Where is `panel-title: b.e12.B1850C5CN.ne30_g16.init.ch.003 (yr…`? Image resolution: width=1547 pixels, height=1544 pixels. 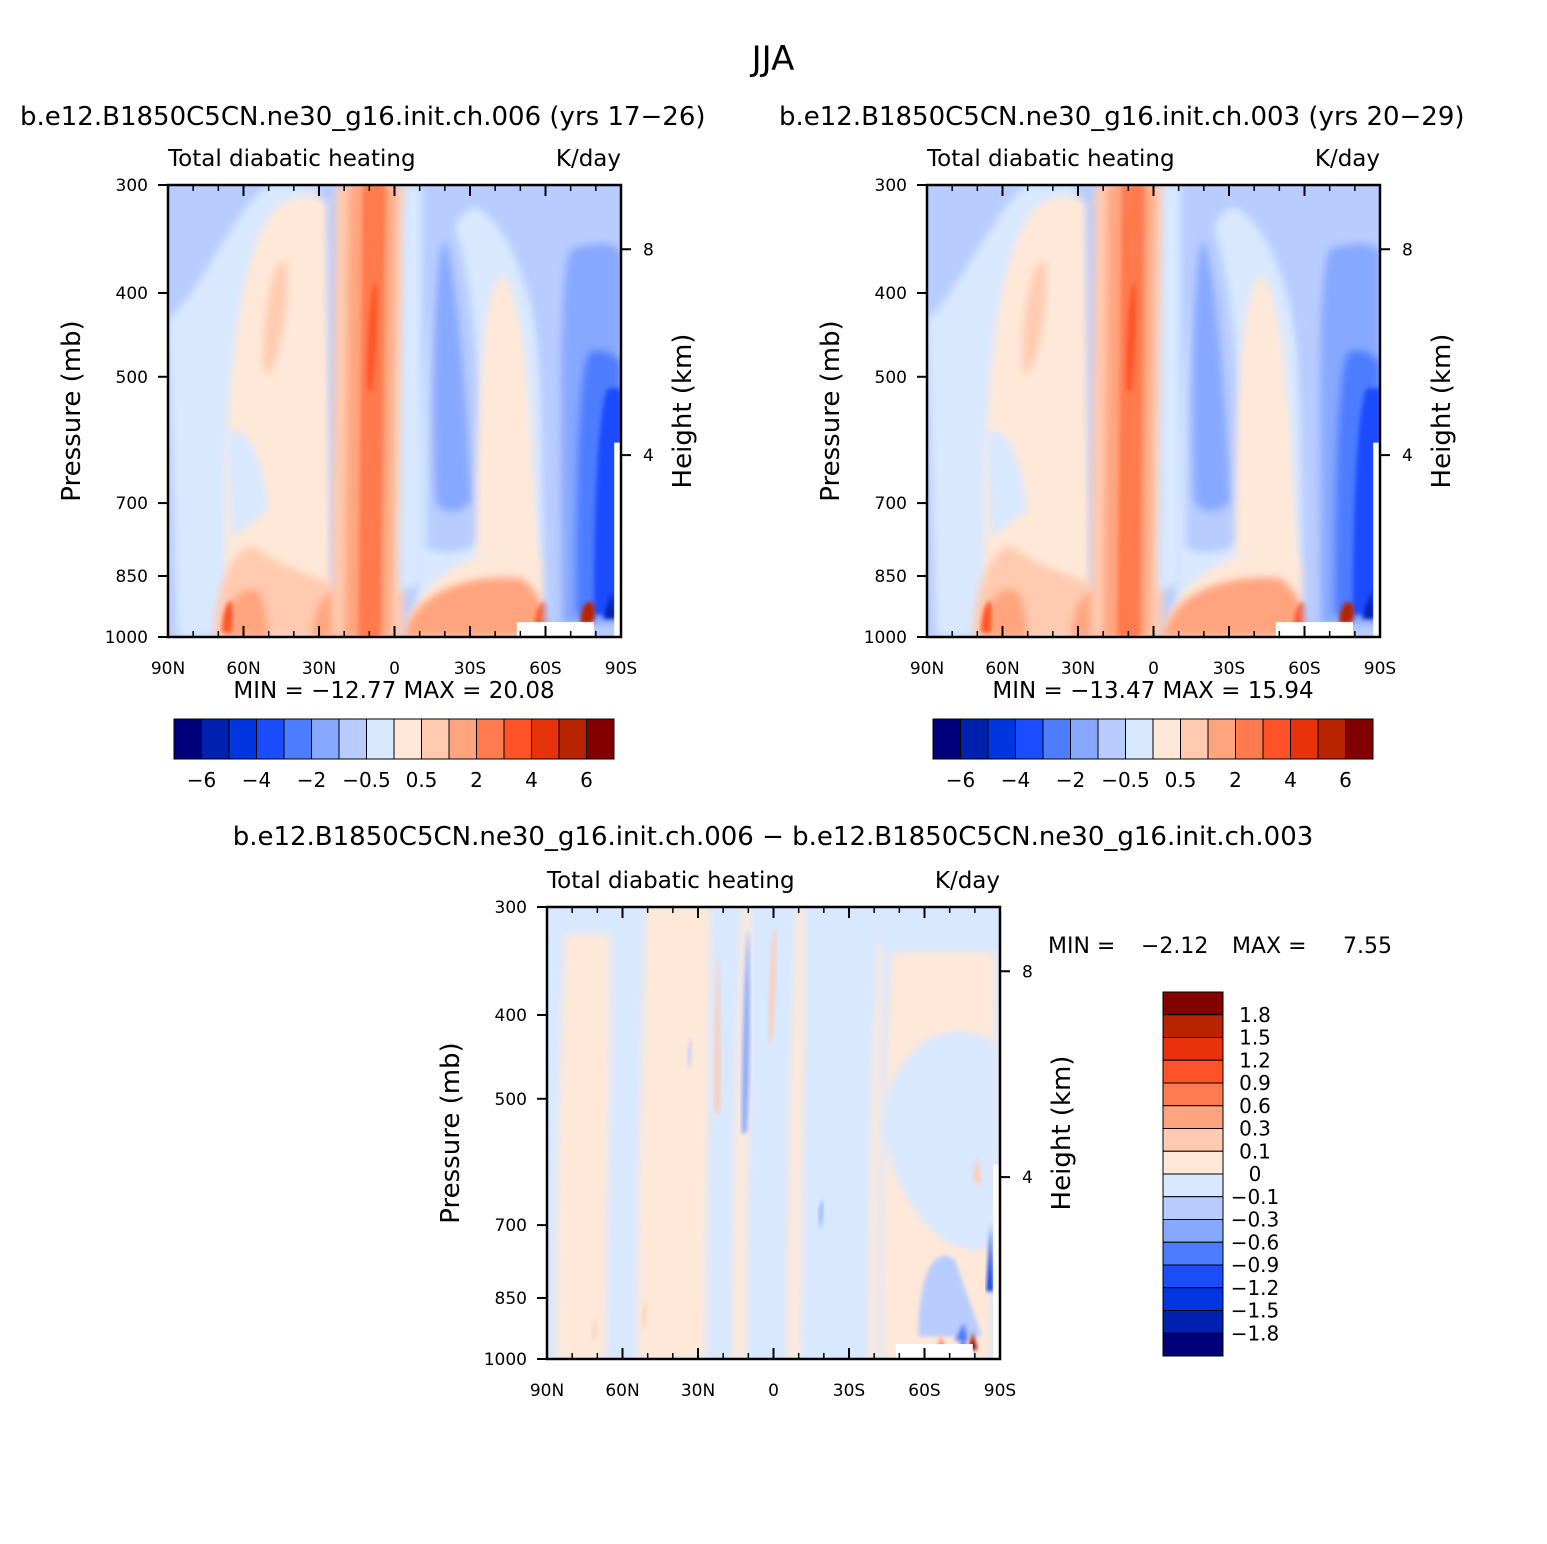 panel-title: b.e12.B1850C5CN.ne30_g16.init.ch.003 (yr… is located at coordinates (1122, 117).